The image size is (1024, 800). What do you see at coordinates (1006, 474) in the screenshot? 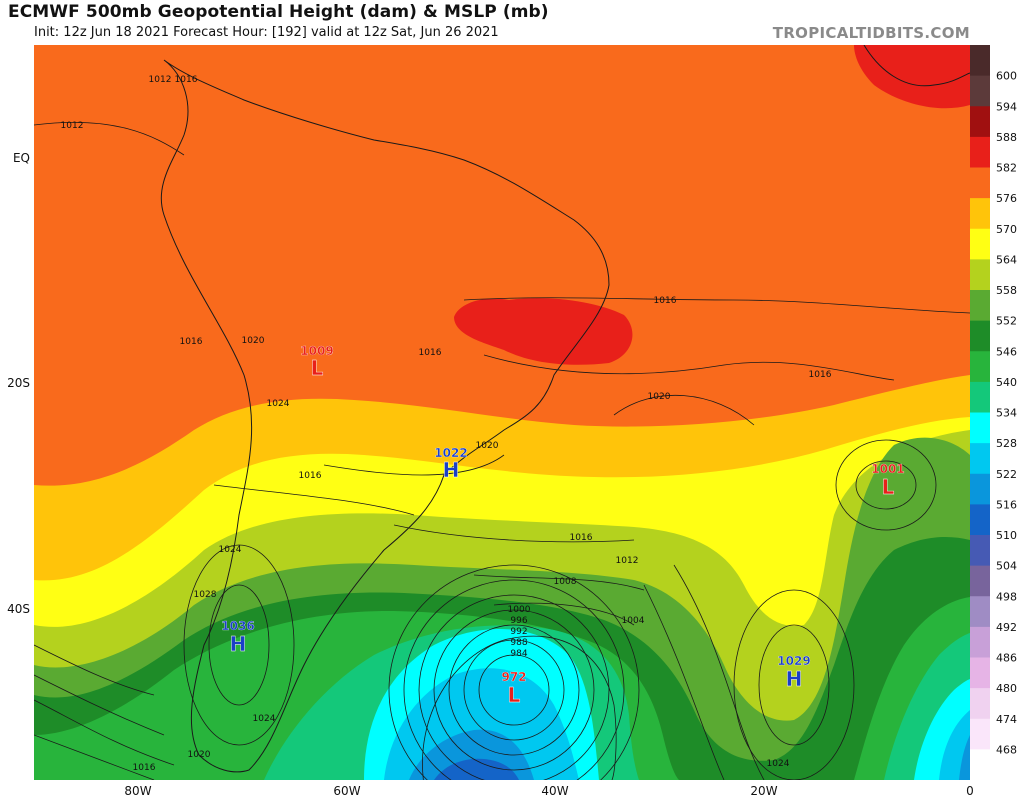
I see `colorbar-label: 522` at bounding box center [1006, 474].